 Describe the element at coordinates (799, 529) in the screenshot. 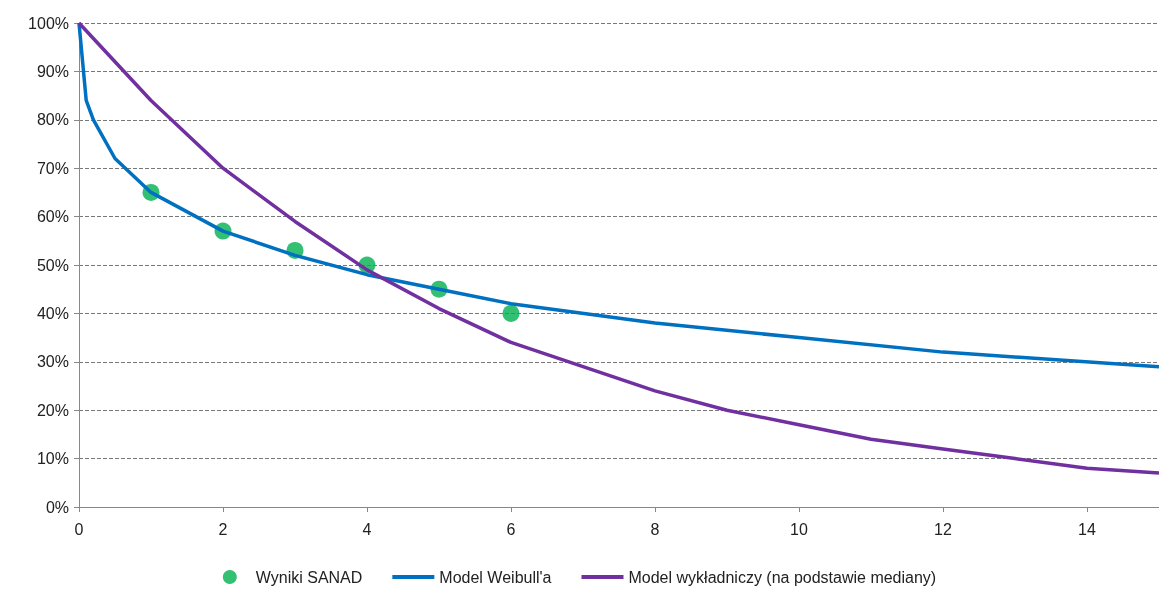

I see `x-tick-label: 10` at that location.